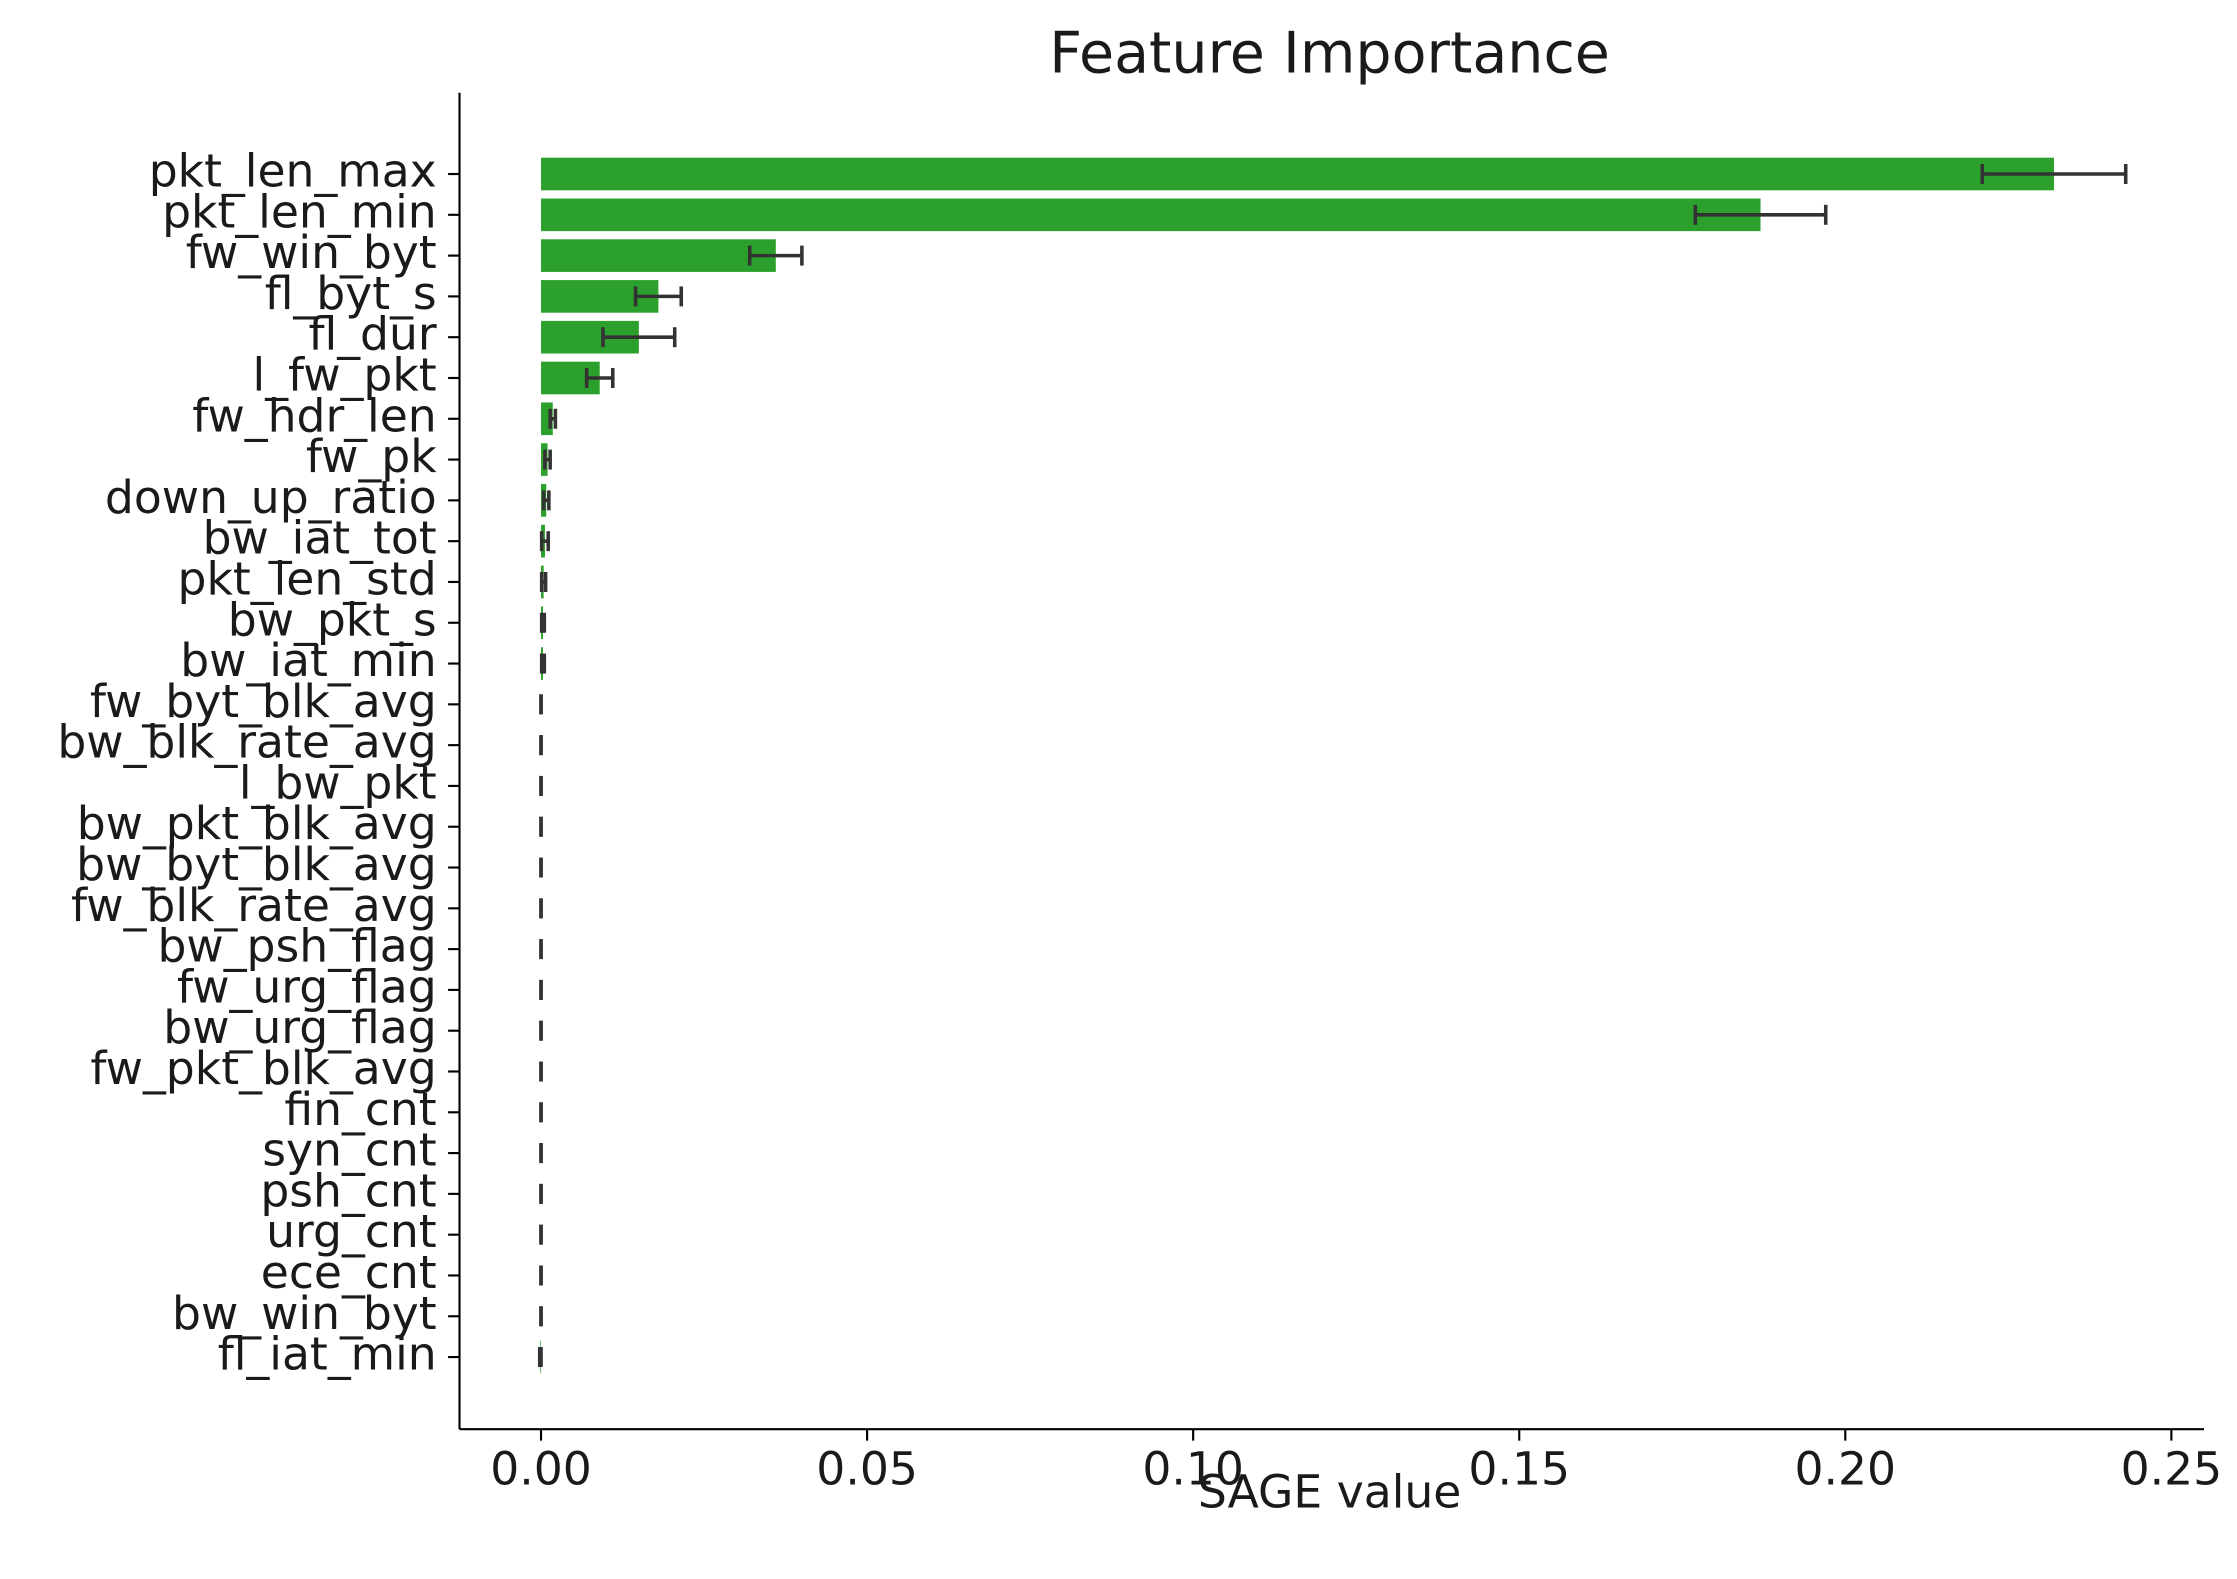  What do you see at coordinates (349, 1150) in the screenshot?
I see `y-tick-label: syn_cnt` at bounding box center [349, 1150].